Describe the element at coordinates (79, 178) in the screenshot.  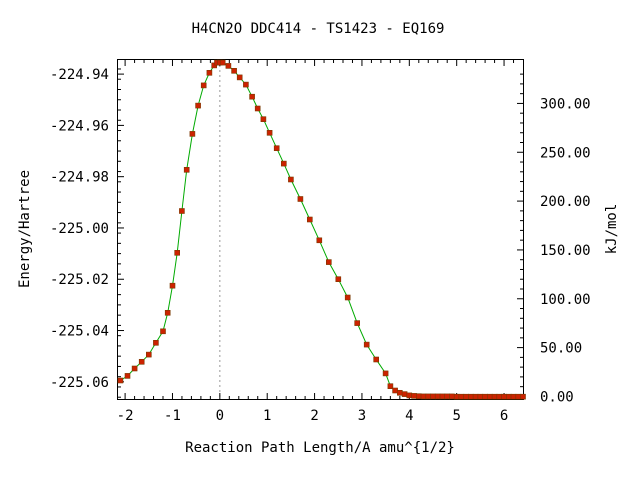
I see `y-tick-label: -224.98` at that location.